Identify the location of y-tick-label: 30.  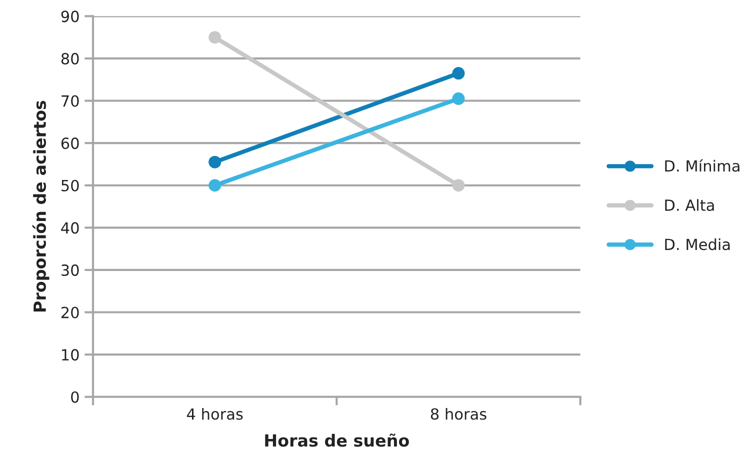
(70, 270).